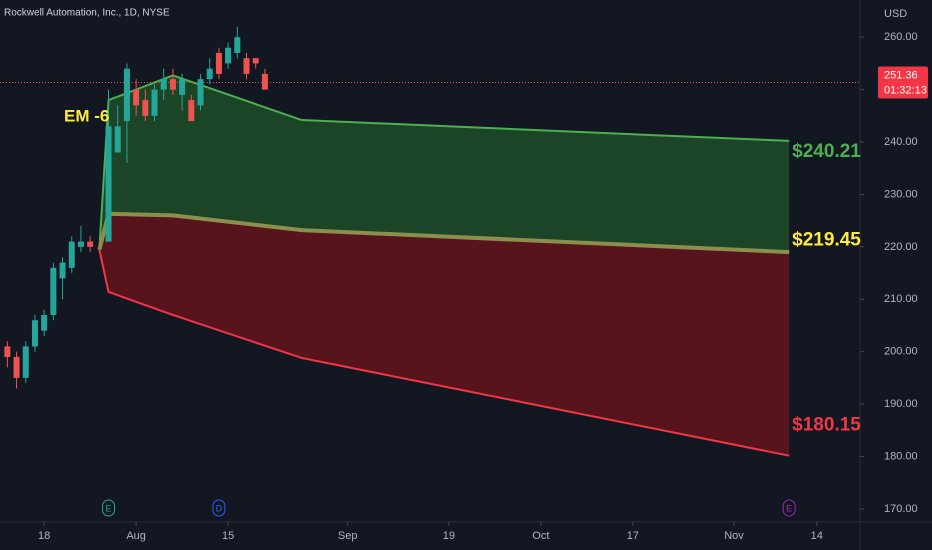 The height and width of the screenshot is (550, 932). I want to click on currency: USD, so click(895, 14).